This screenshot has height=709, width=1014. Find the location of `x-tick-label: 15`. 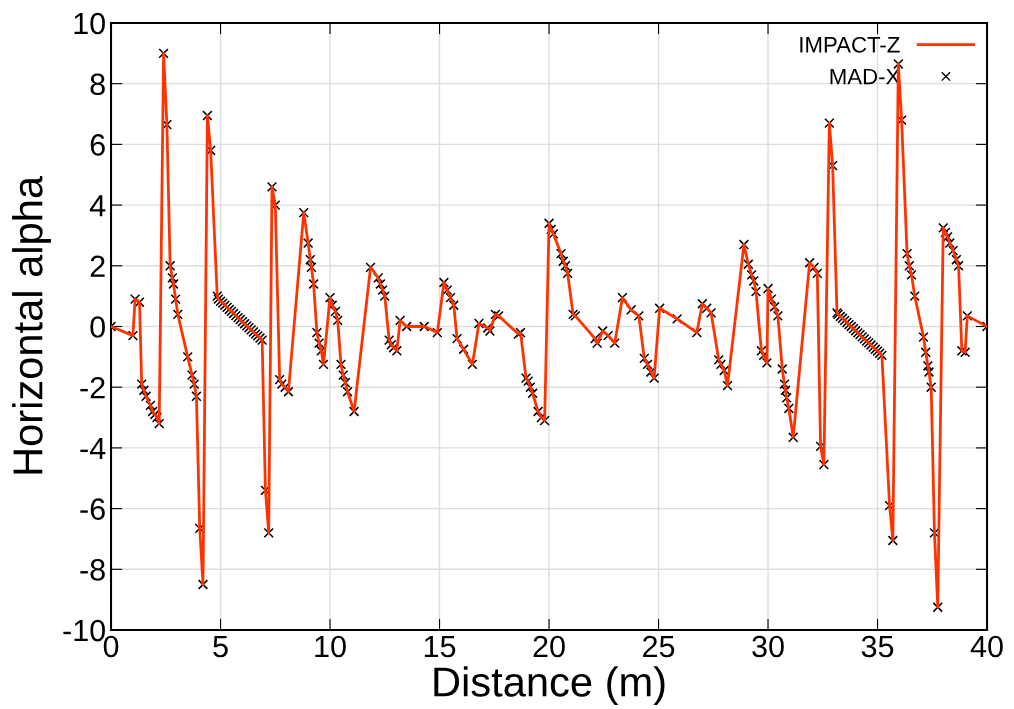

x-tick-label: 15 is located at coordinates (440, 647).